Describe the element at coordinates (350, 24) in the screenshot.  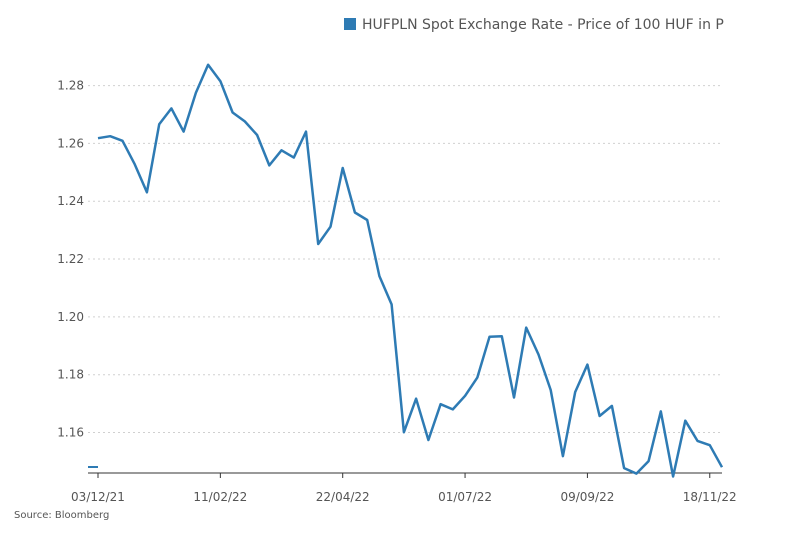
I see `legend-swatch` at that location.